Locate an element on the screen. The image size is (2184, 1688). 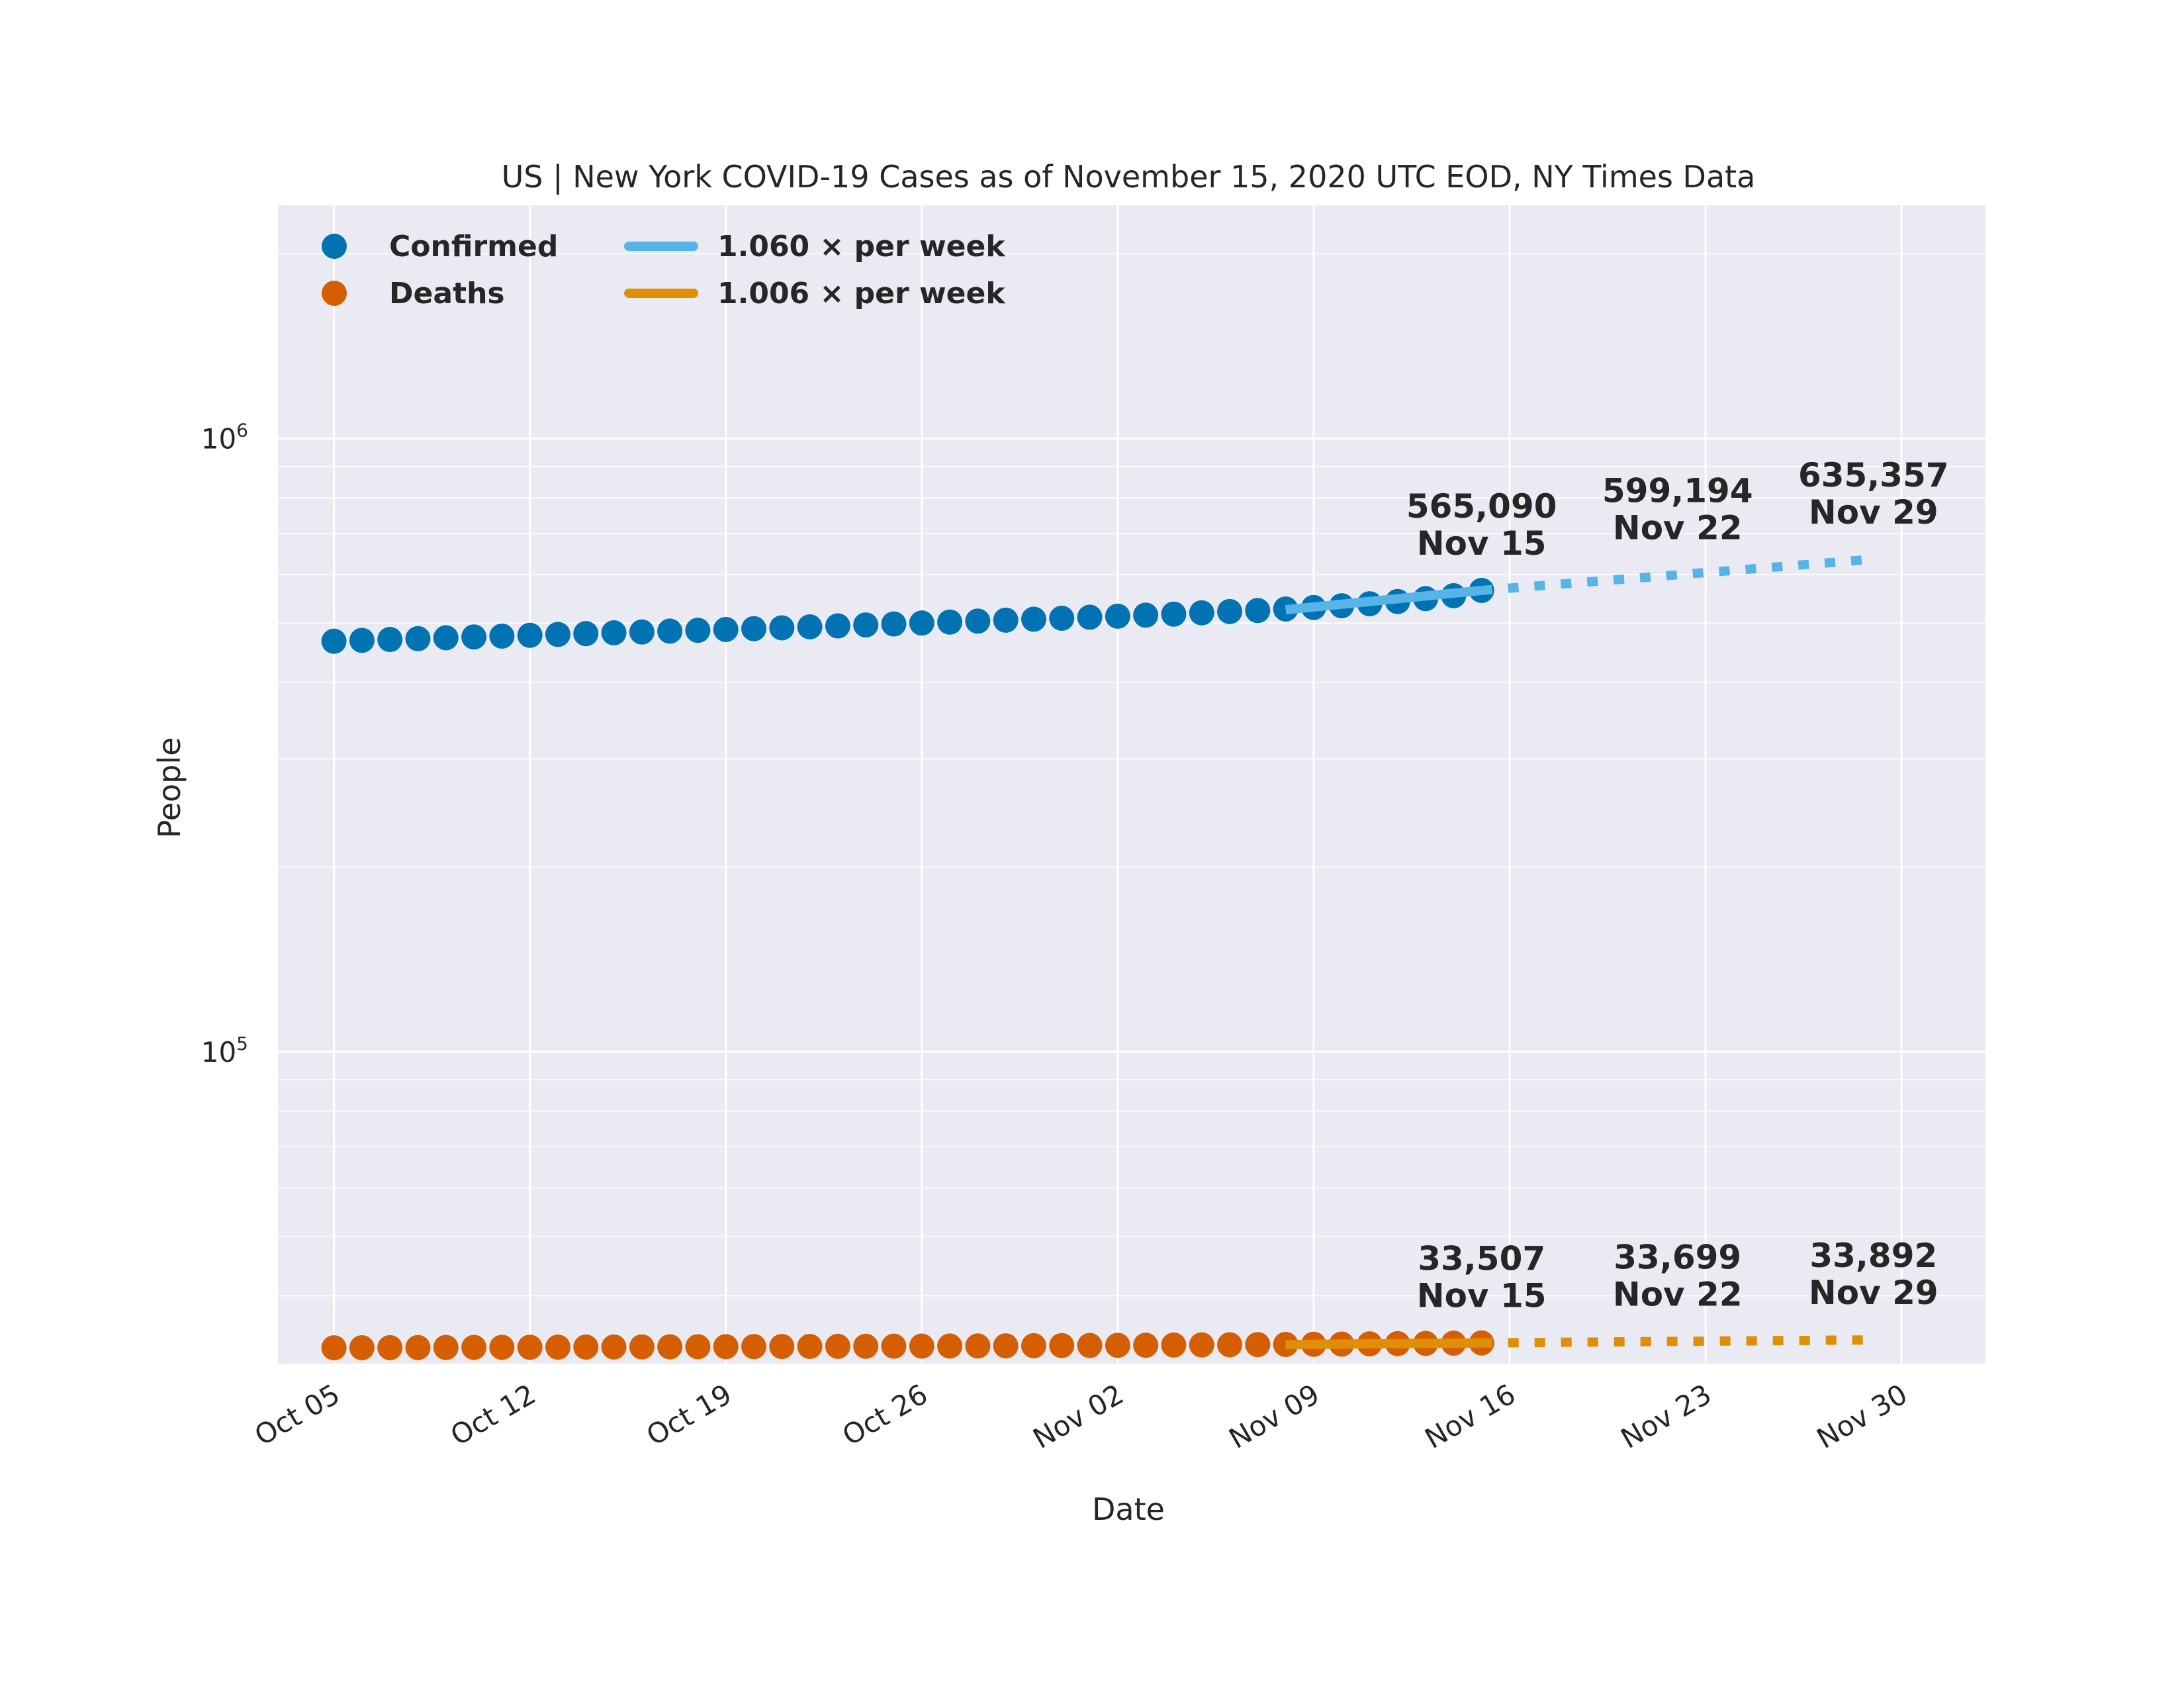
annotation-value: 33,507 is located at coordinates (1481, 1259).